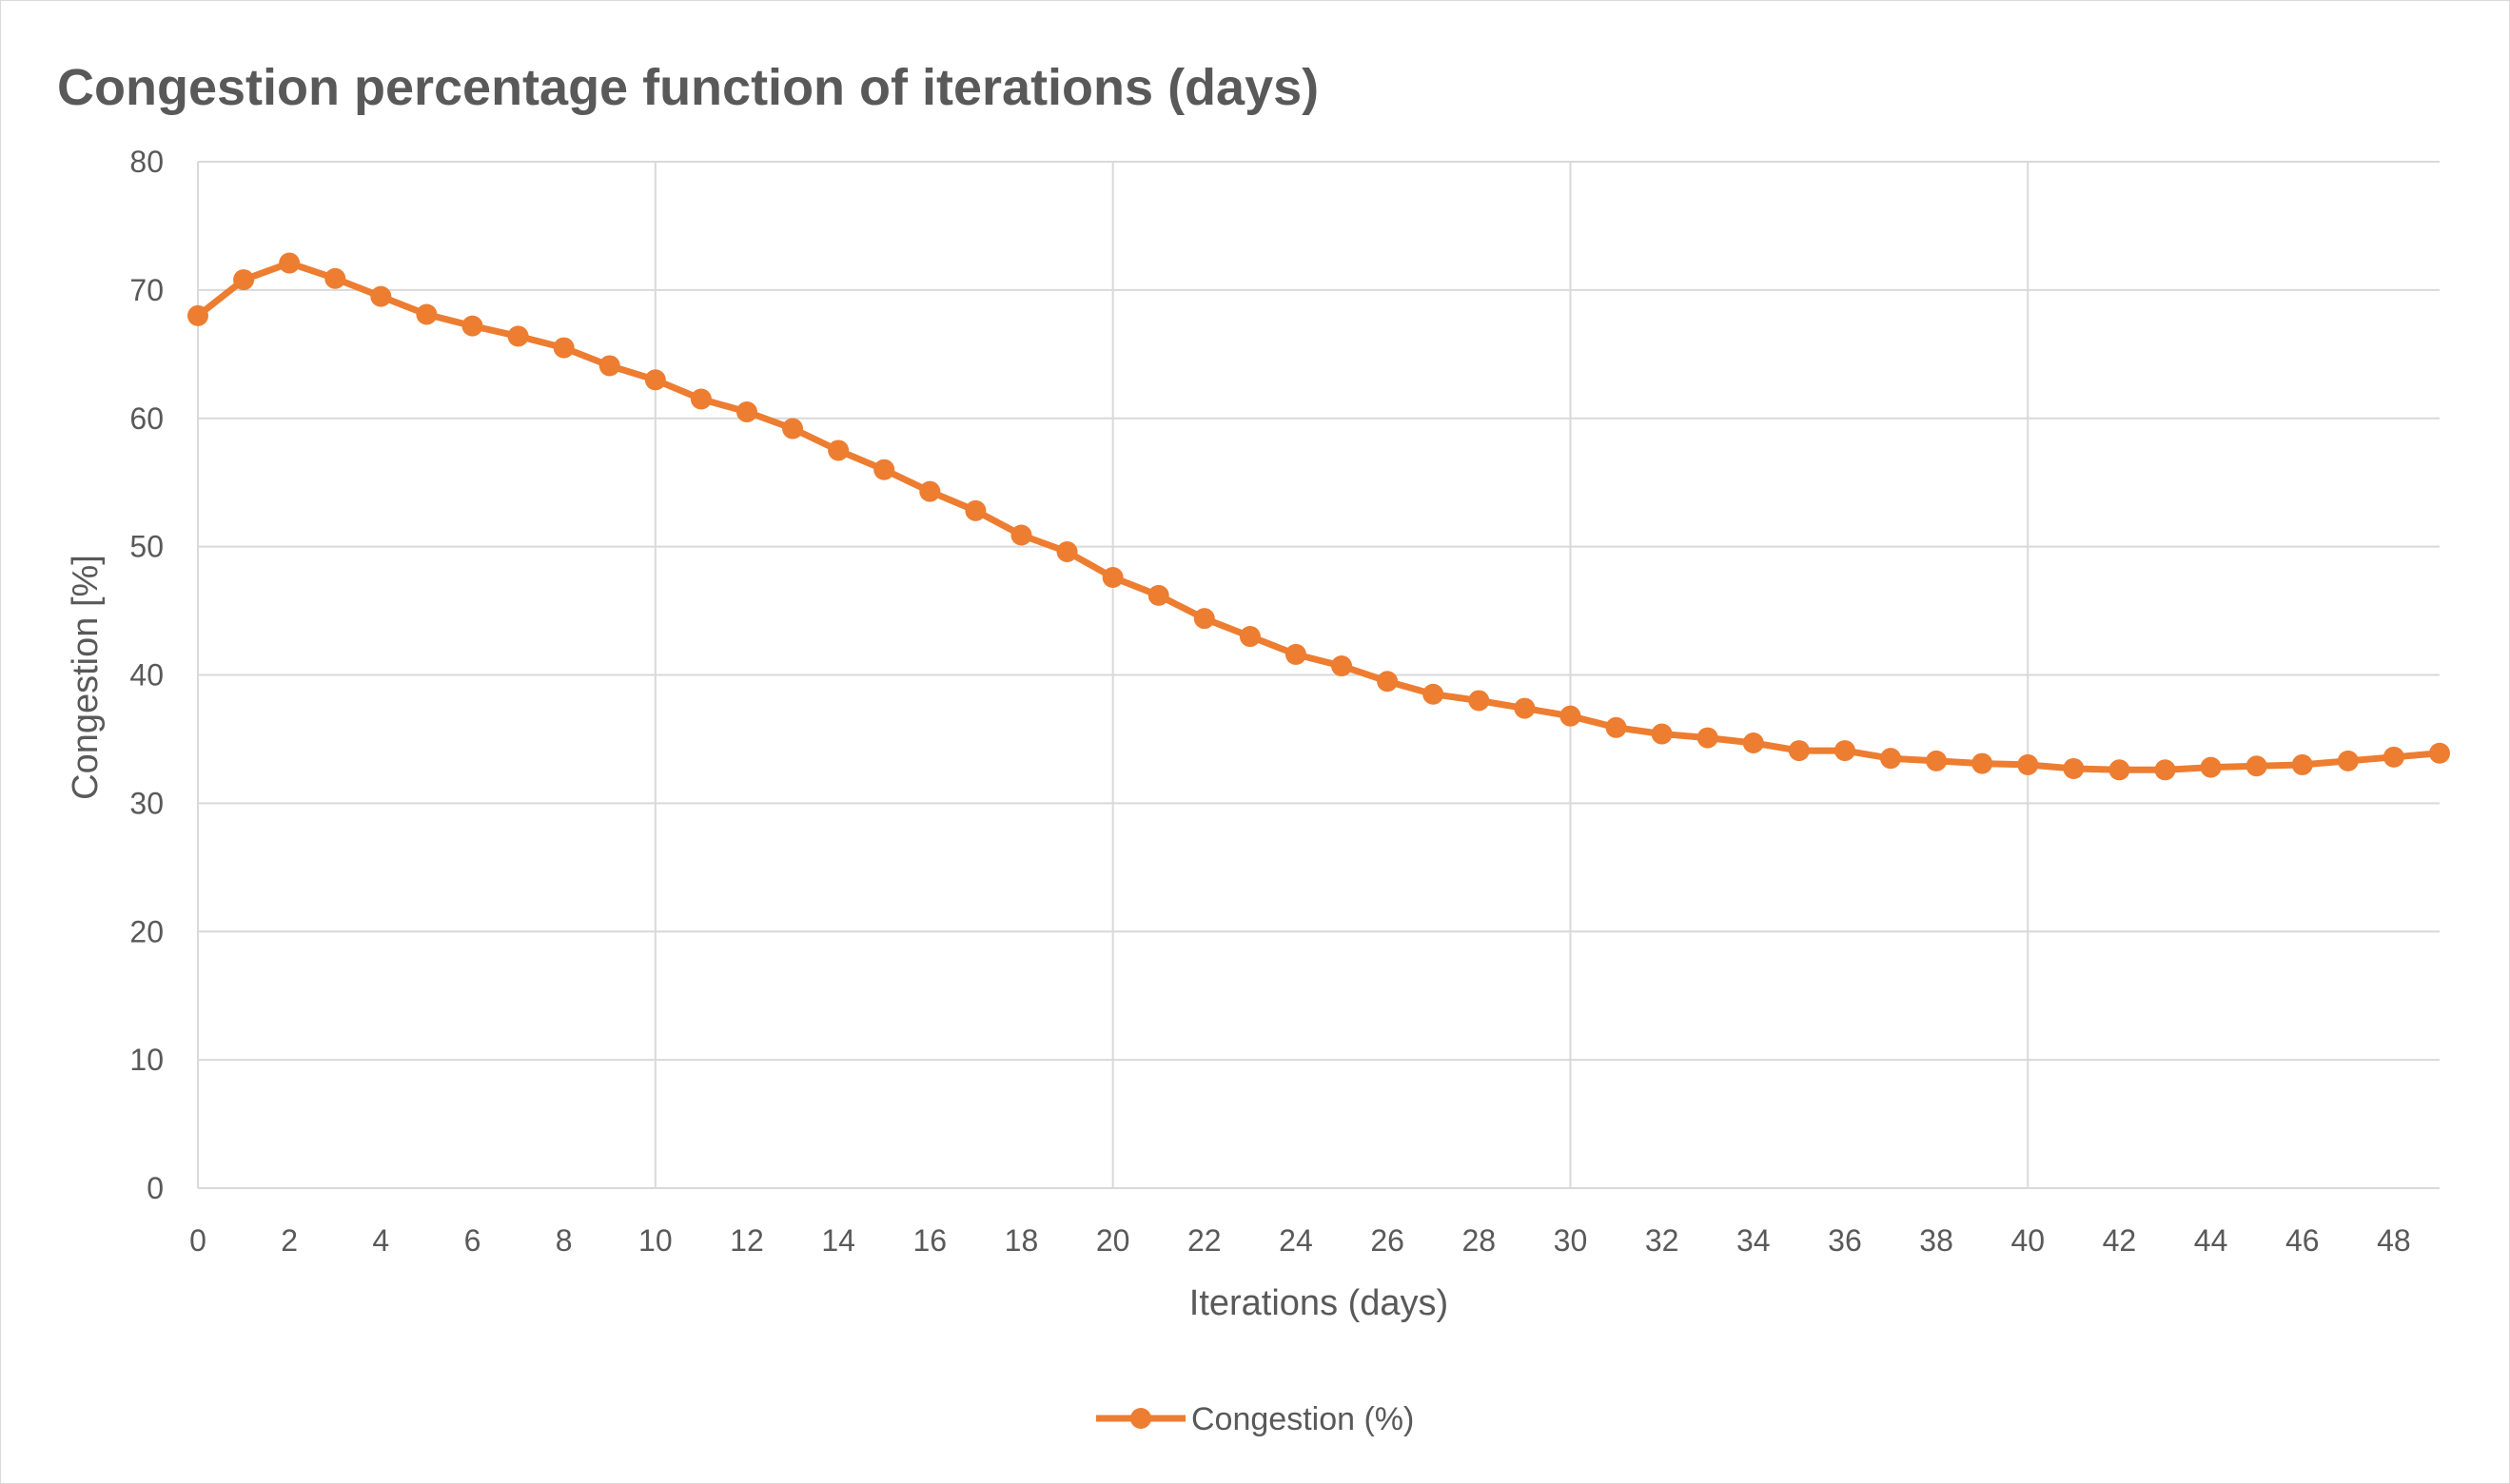 Image resolution: width=2510 pixels, height=1484 pixels. Describe the element at coordinates (146, 931) in the screenshot. I see `y-tick-label: 20` at that location.